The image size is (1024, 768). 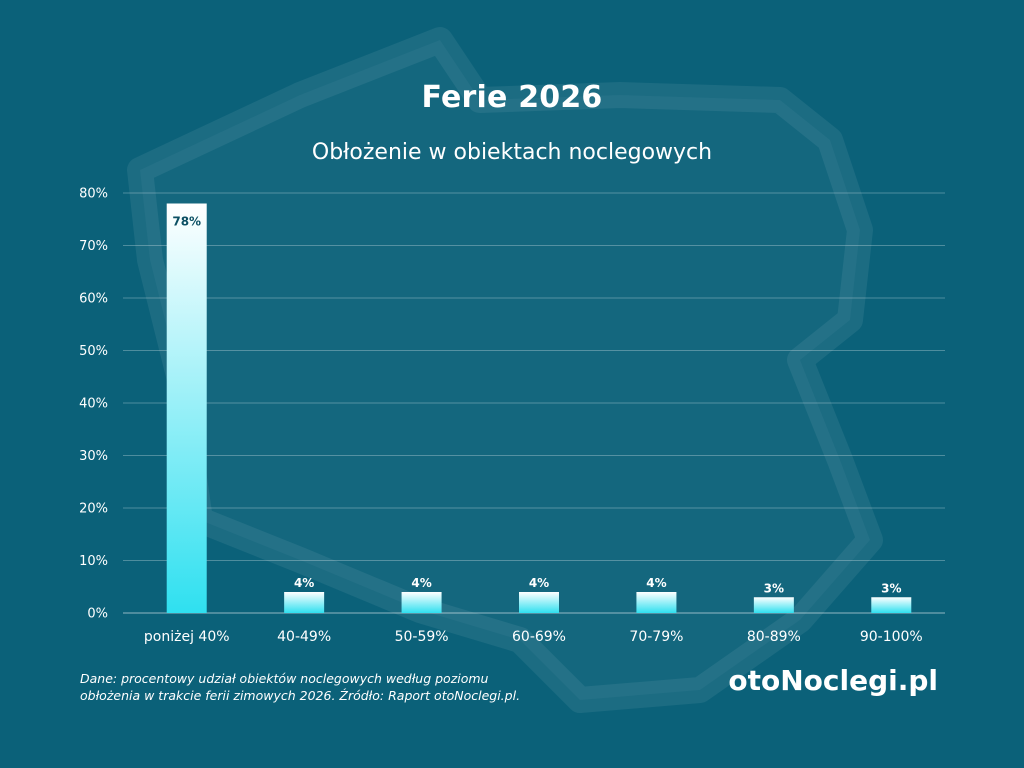 I want to click on x-category-label: 40-49%, so click(x=304, y=637).